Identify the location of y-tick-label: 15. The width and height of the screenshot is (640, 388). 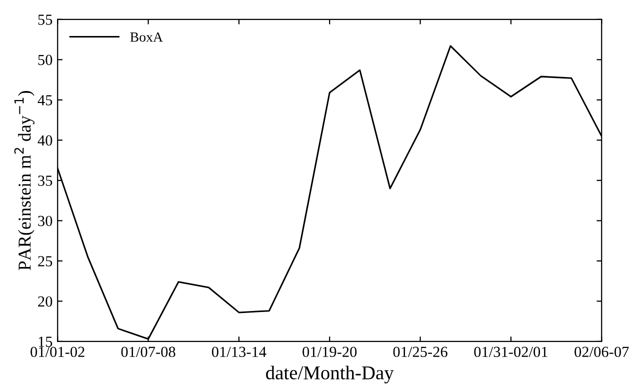
(45, 341).